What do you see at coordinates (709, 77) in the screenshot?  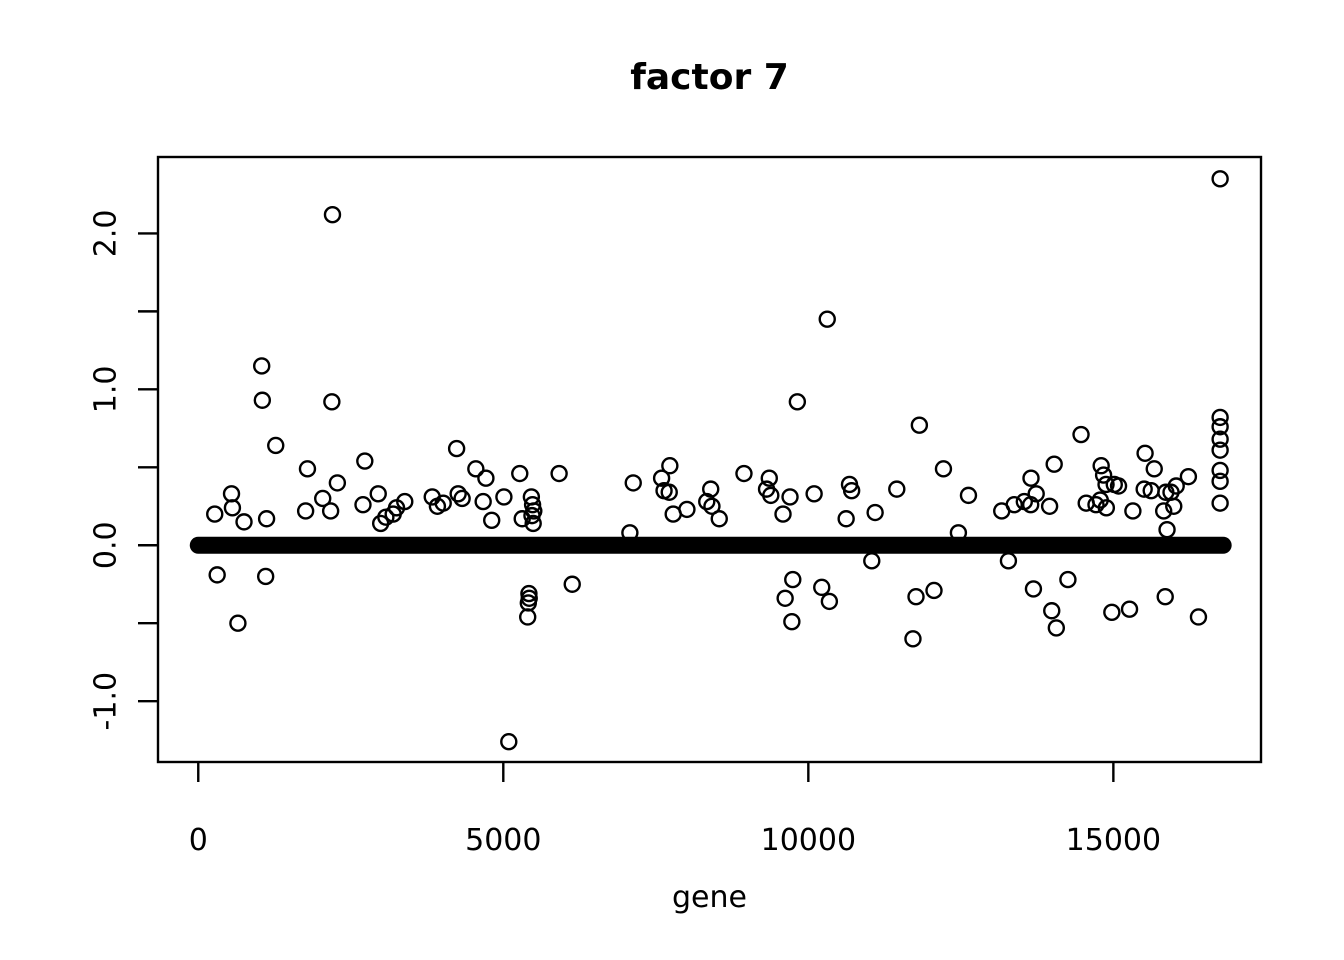 I see `chart-title: factor 7` at bounding box center [709, 77].